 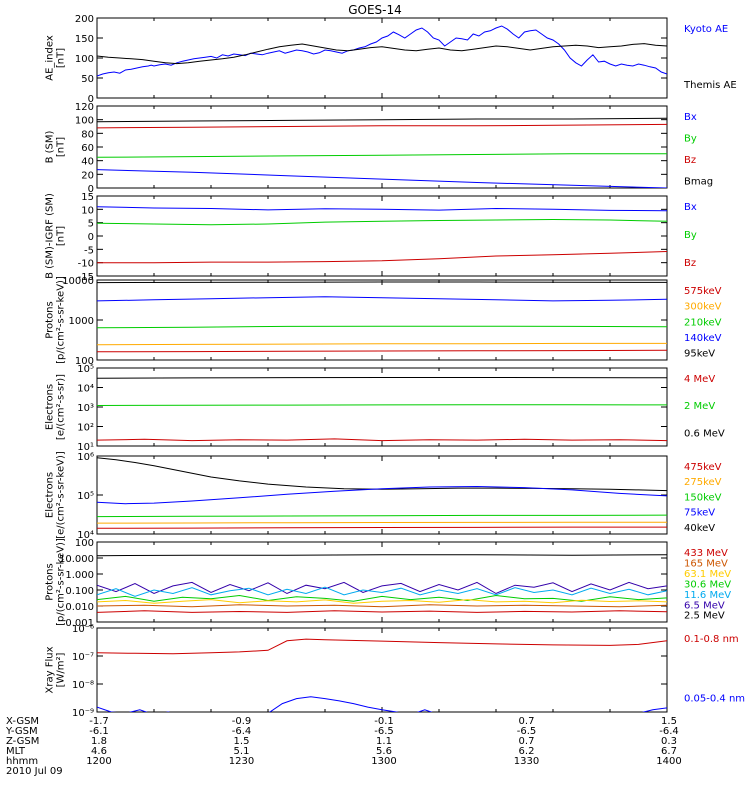 What do you see at coordinates (50, 146) in the screenshot?
I see `y-axis-label-line: B (SM)` at bounding box center [50, 146].